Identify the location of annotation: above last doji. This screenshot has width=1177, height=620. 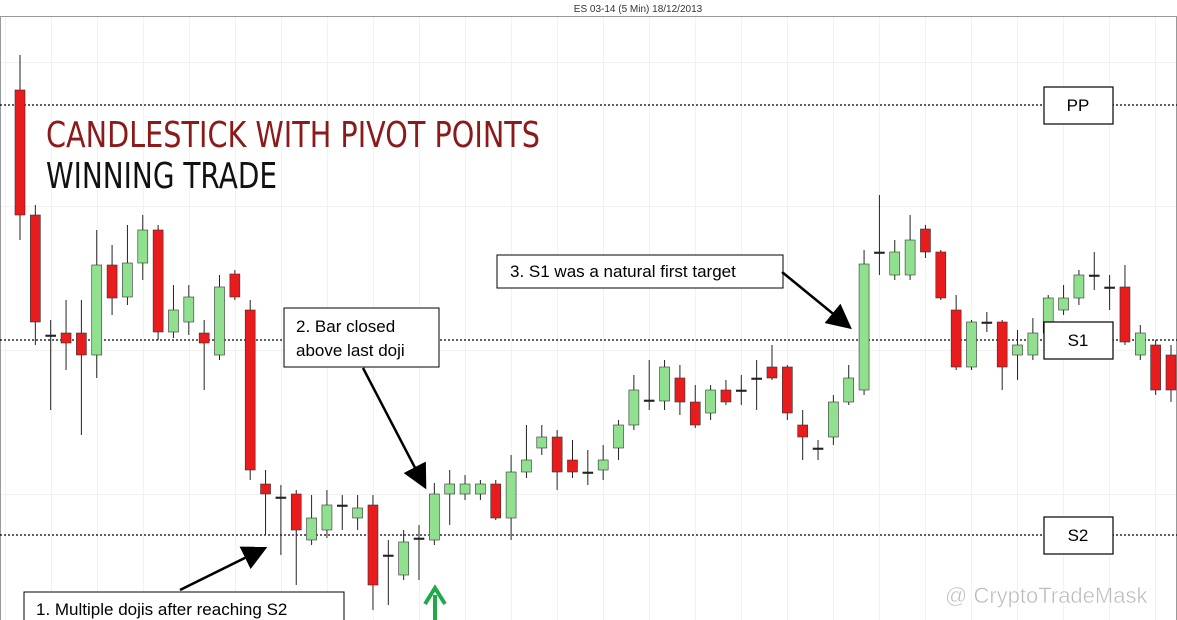
(350, 350).